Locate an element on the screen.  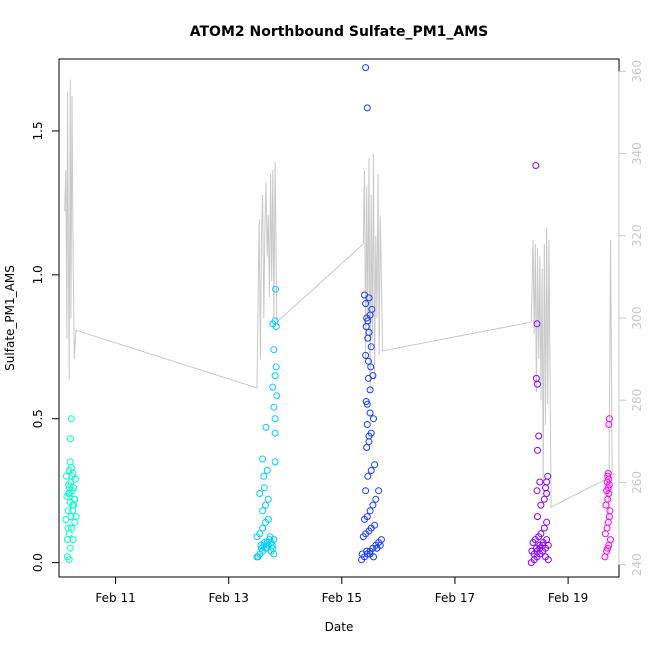
y-axis-label: Sulfate_PM1_AMS is located at coordinates (10, 318).